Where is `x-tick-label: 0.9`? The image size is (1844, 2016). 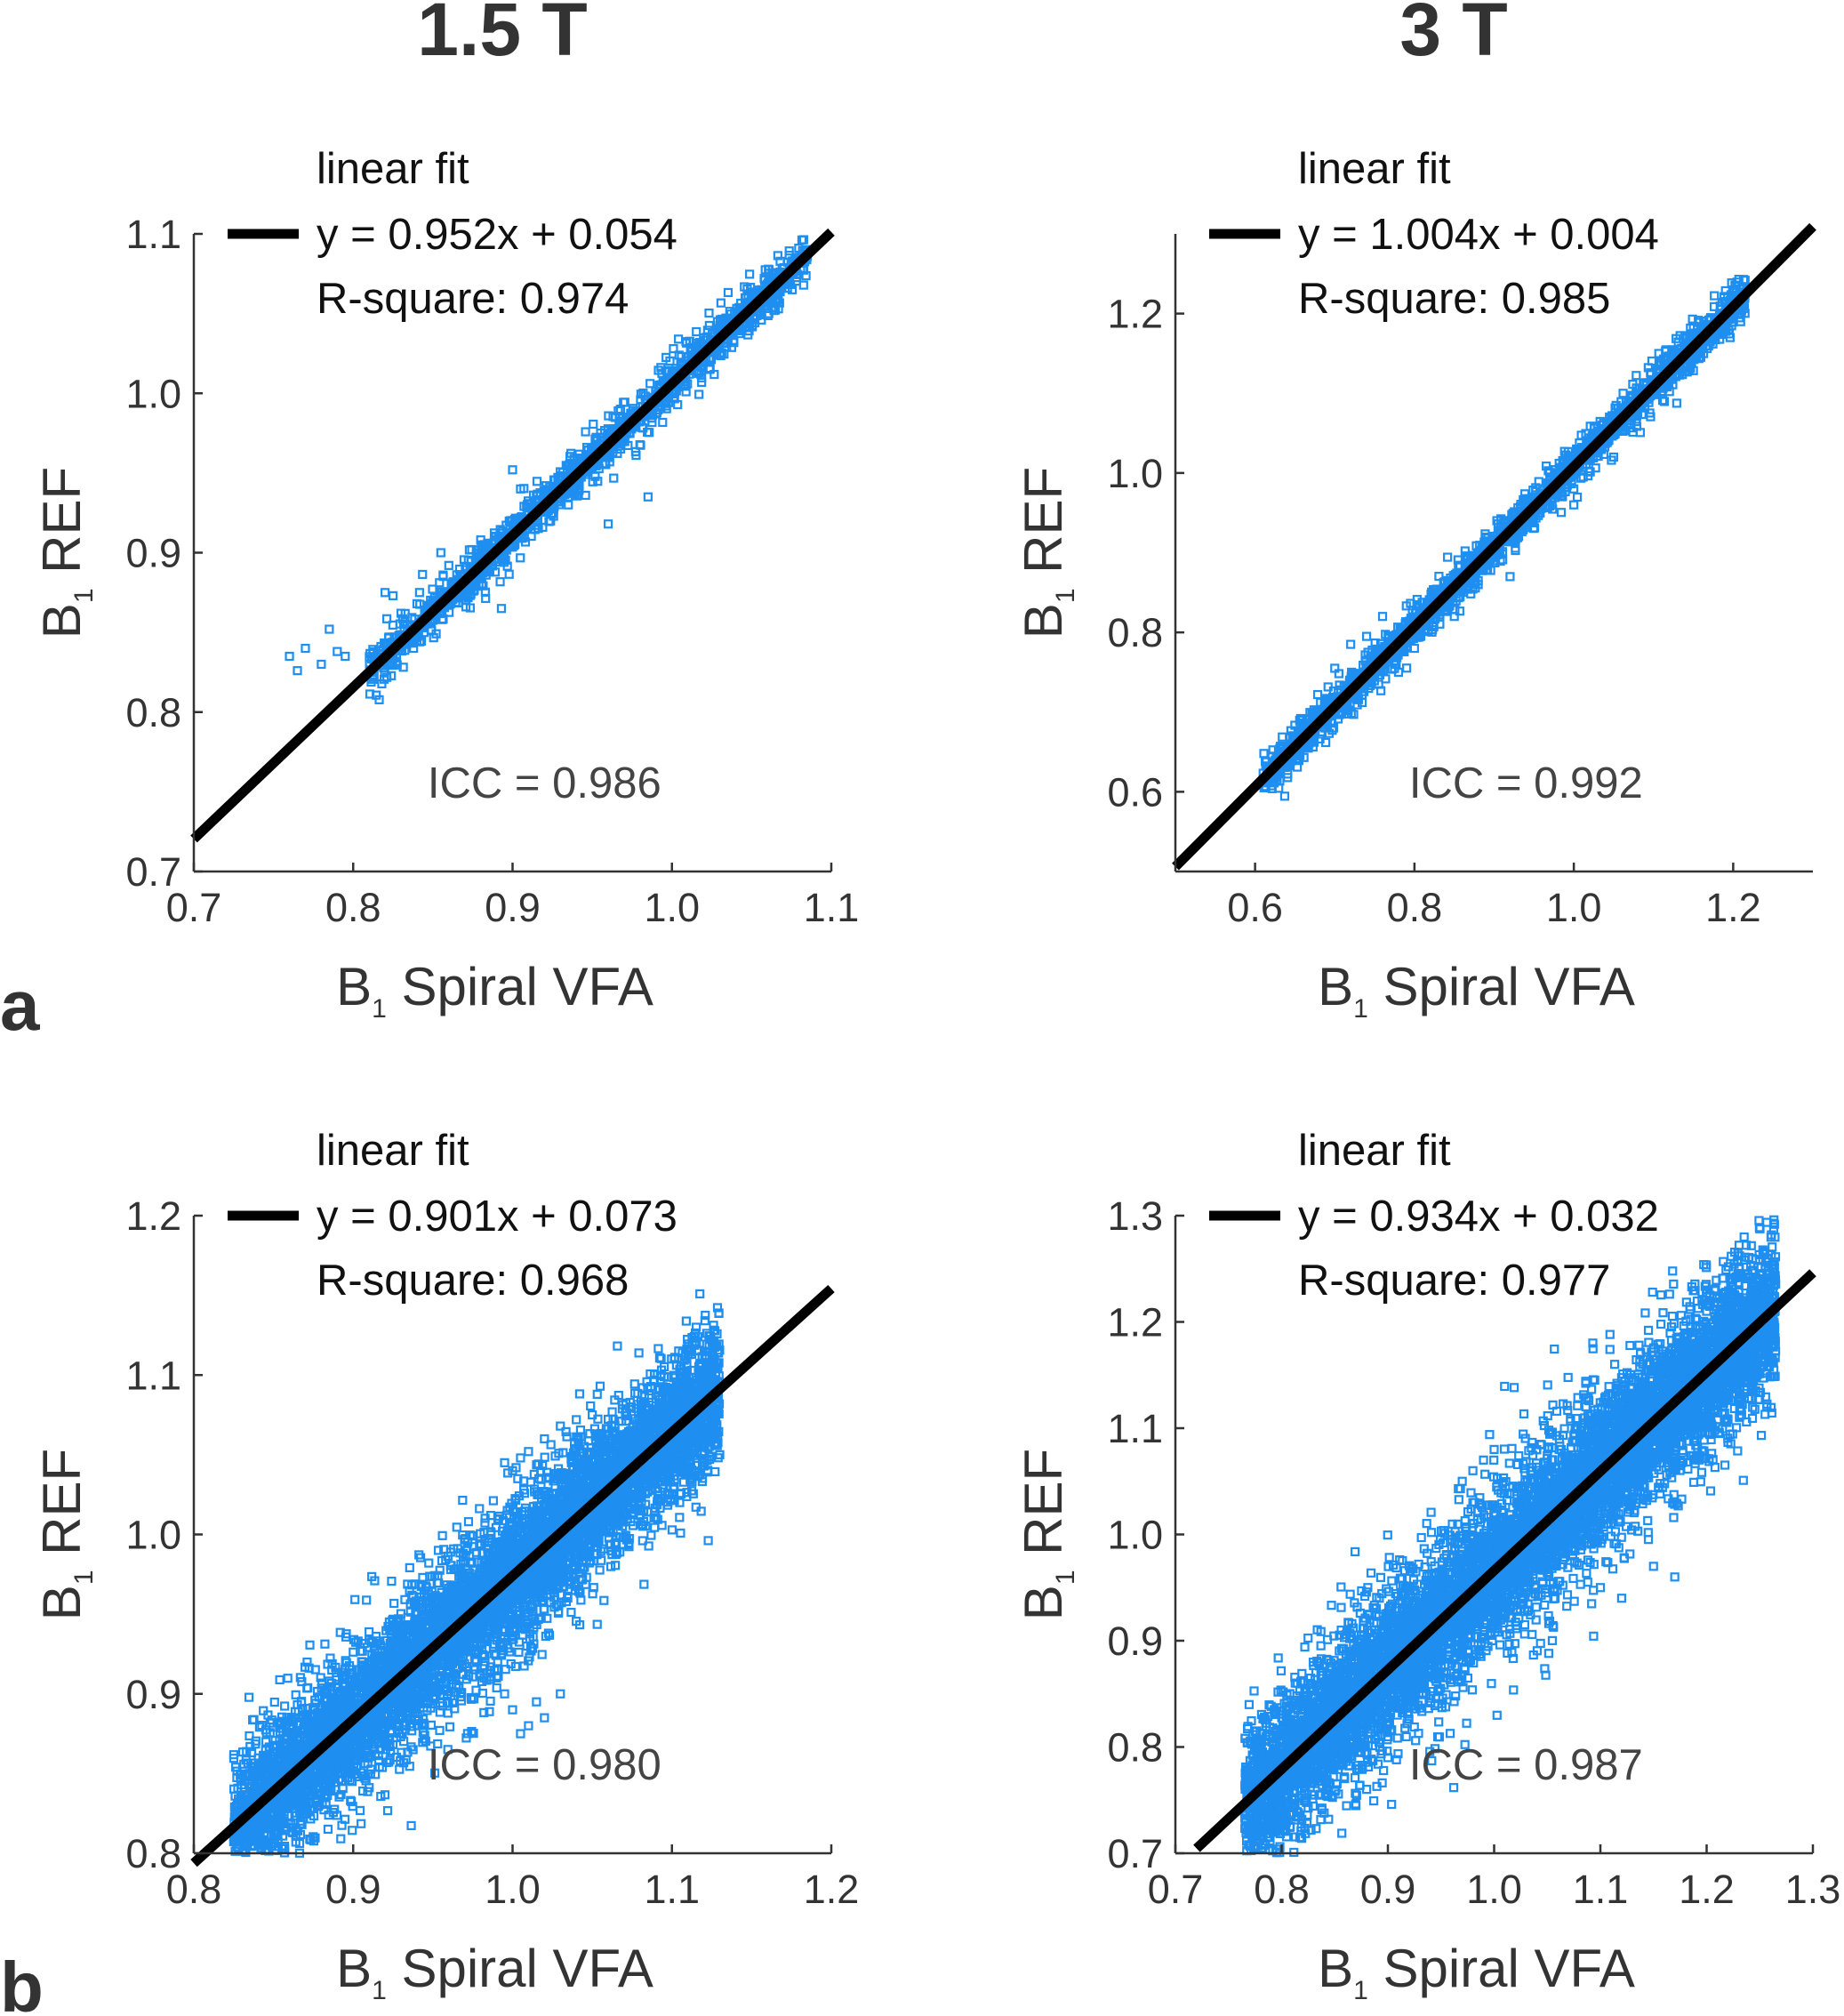 x-tick-label: 0.9 is located at coordinates (513, 907).